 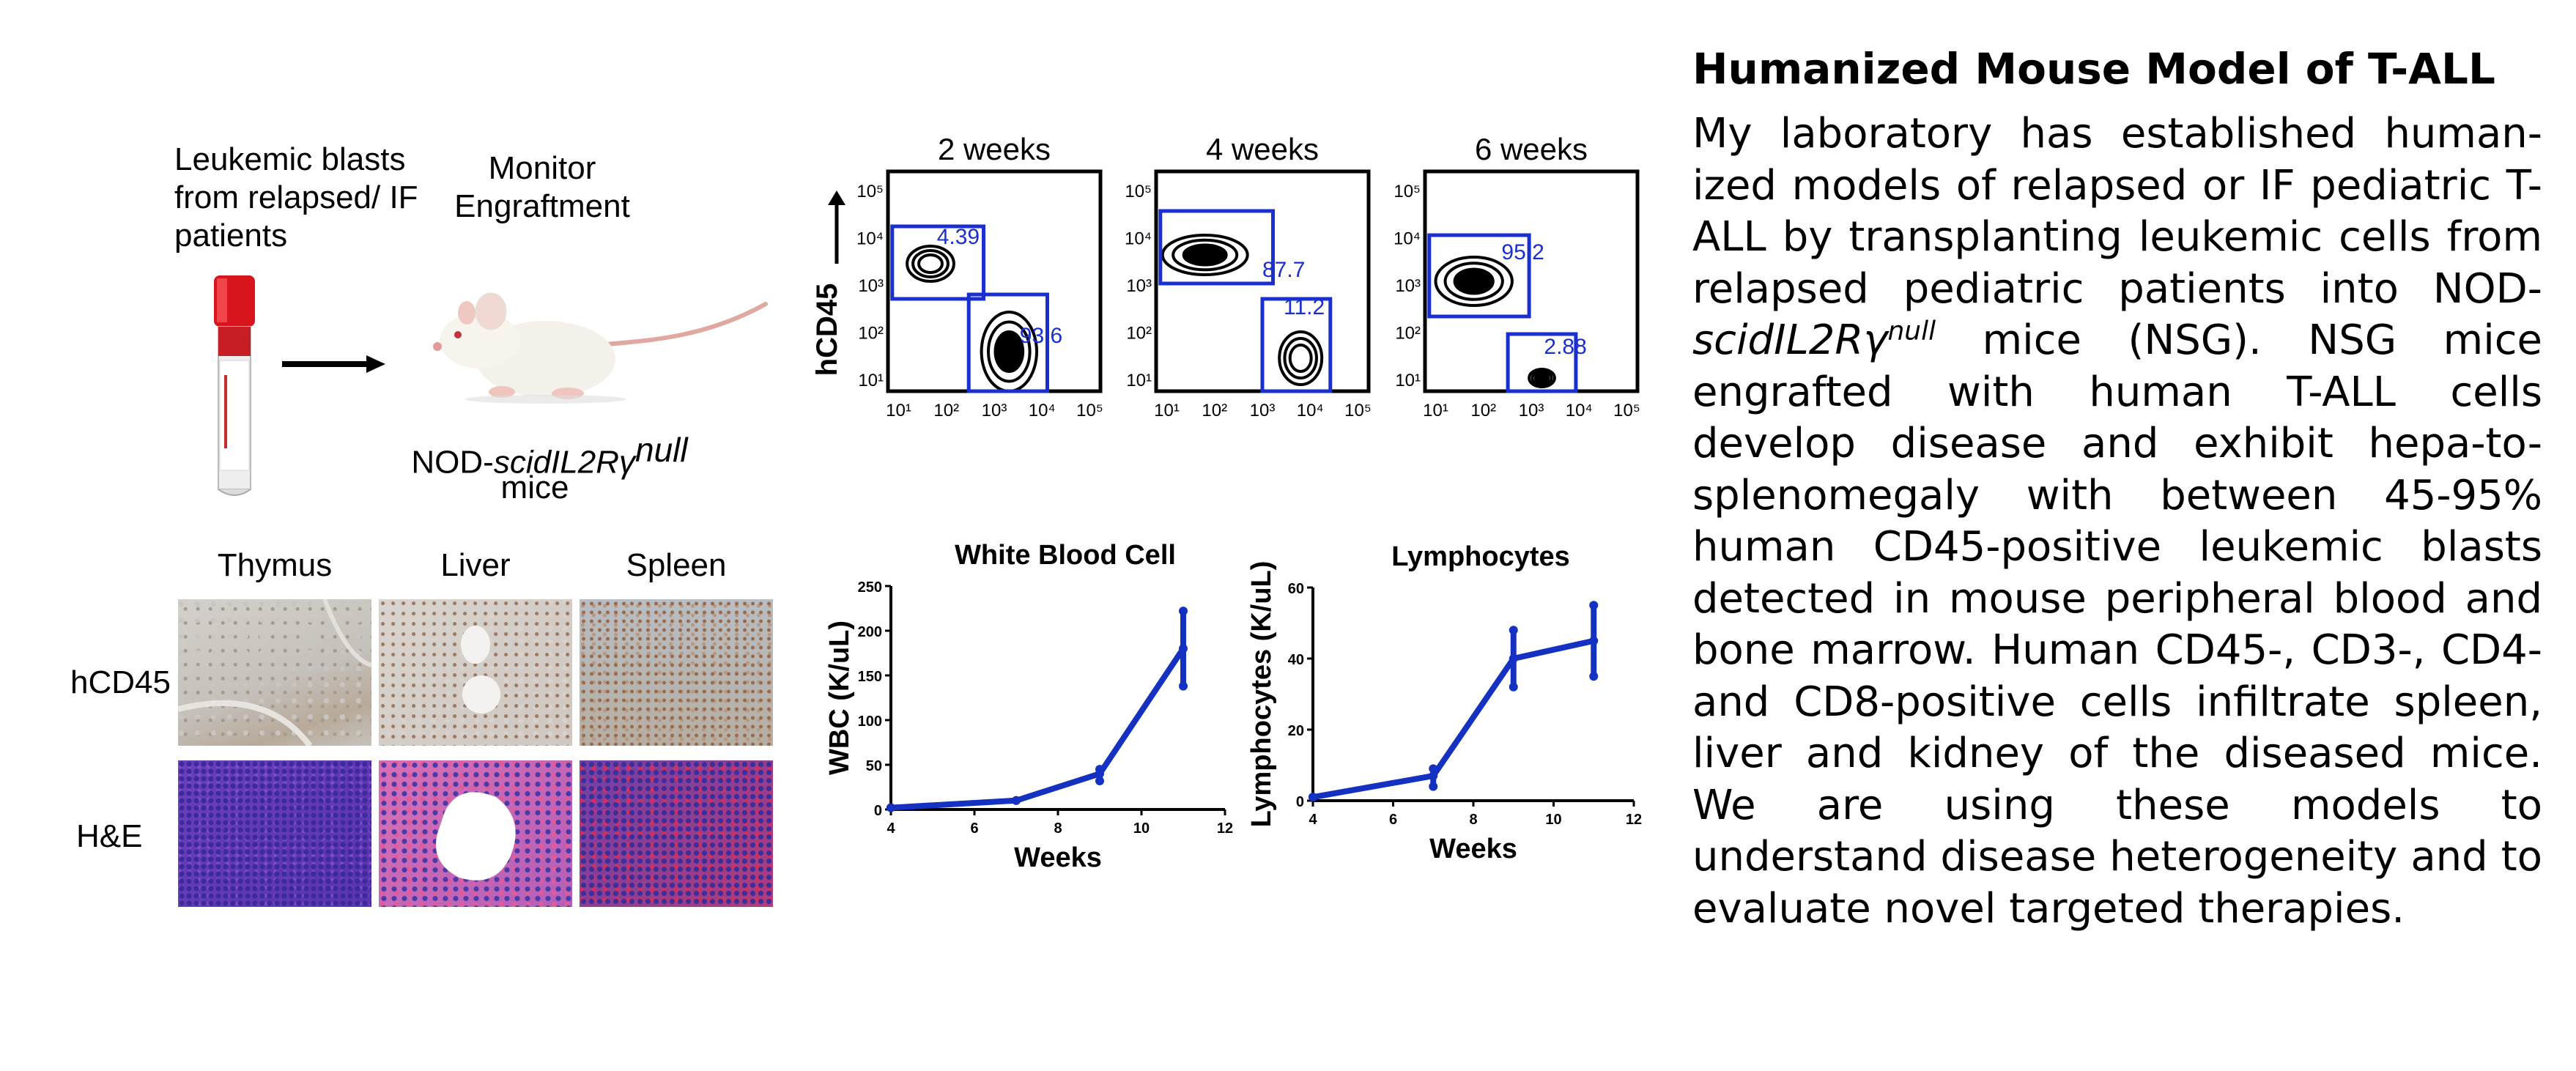 I want to click on blood-tube-icon, so click(x=234, y=385).